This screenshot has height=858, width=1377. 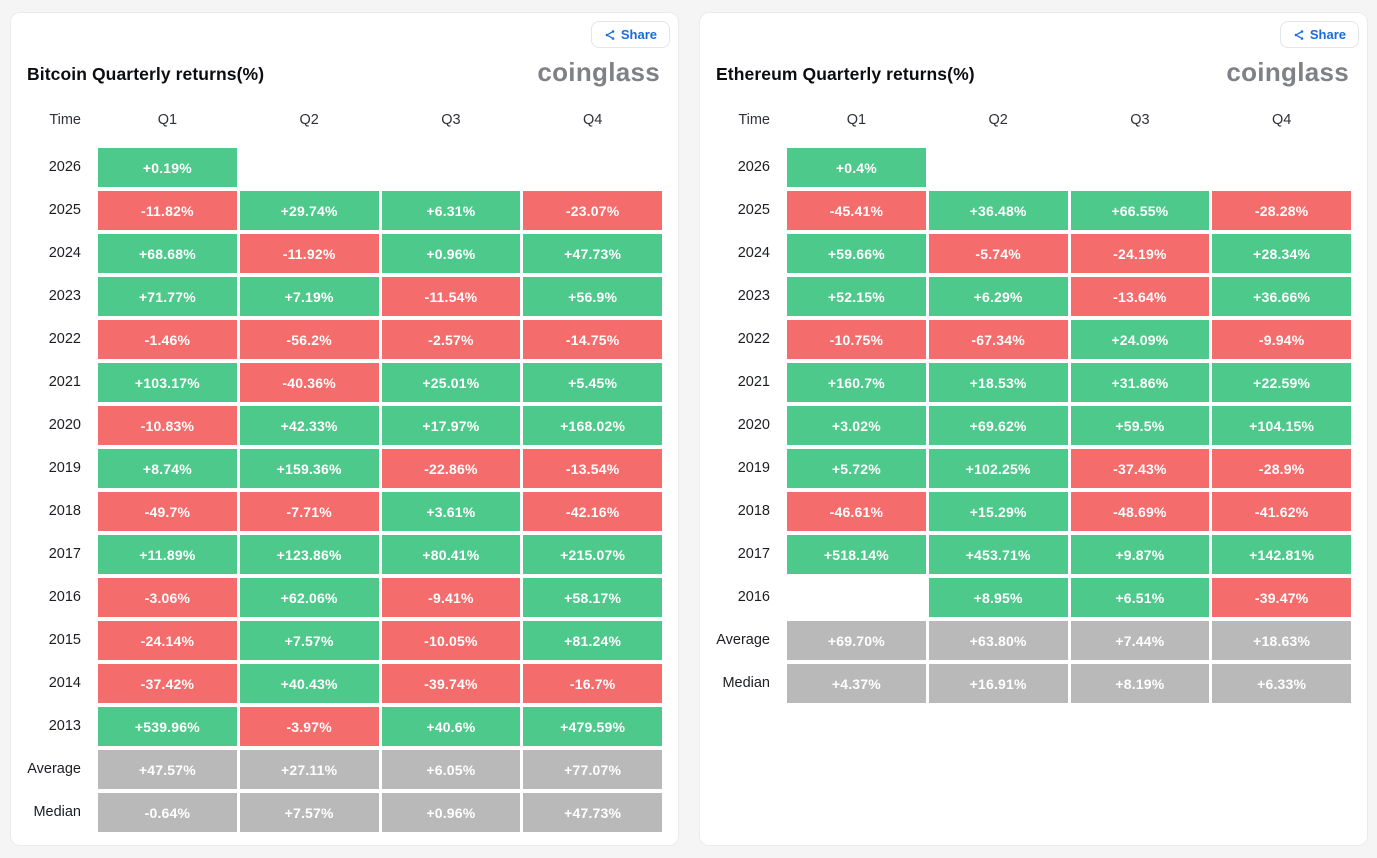 What do you see at coordinates (592, 382) in the screenshot?
I see `return-cell: +5.45%` at bounding box center [592, 382].